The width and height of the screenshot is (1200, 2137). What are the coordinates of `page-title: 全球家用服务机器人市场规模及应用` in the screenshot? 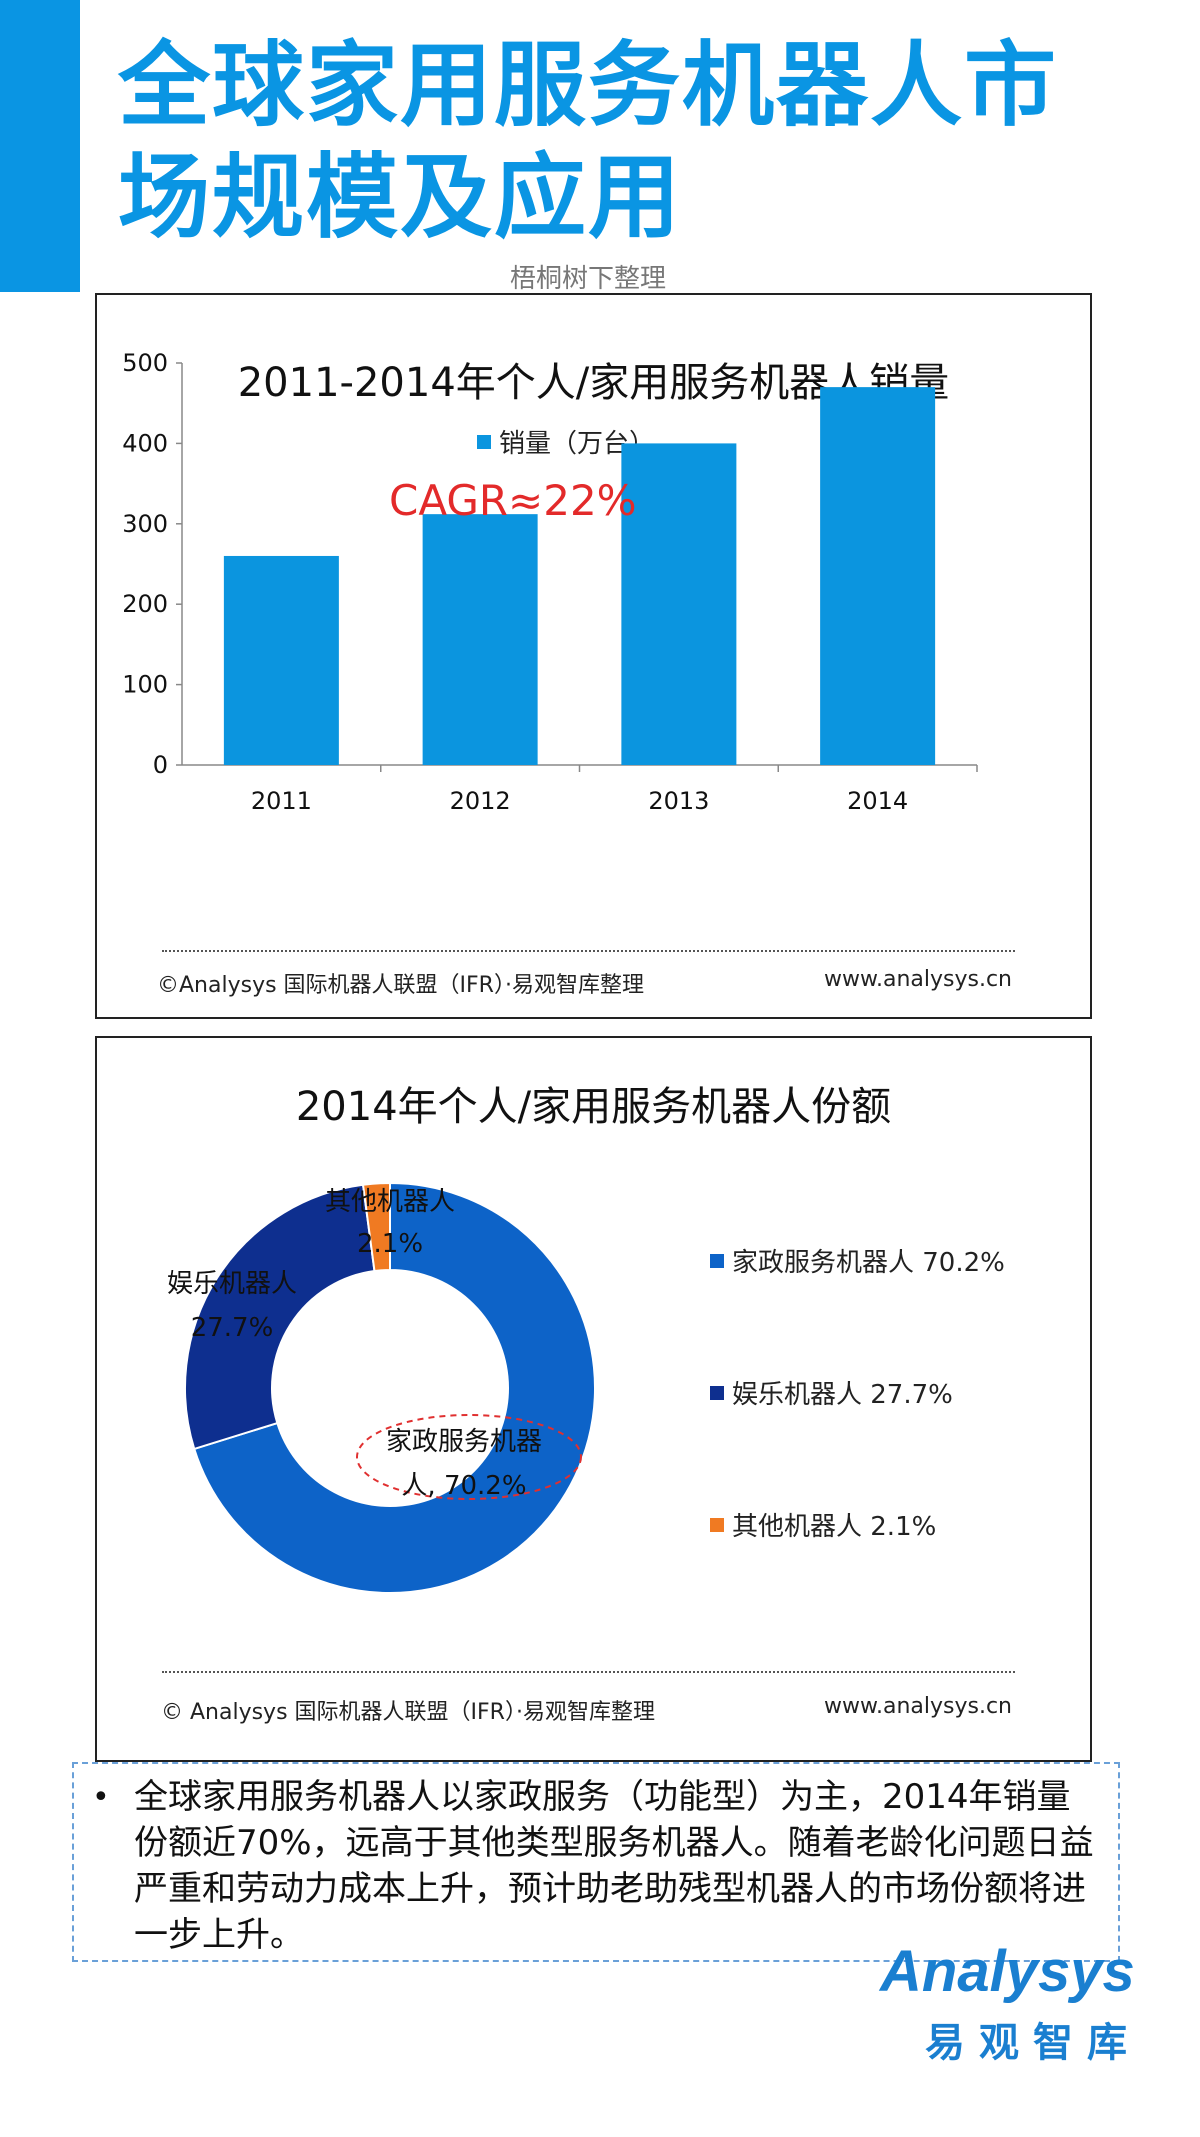 It's located at (588, 141).